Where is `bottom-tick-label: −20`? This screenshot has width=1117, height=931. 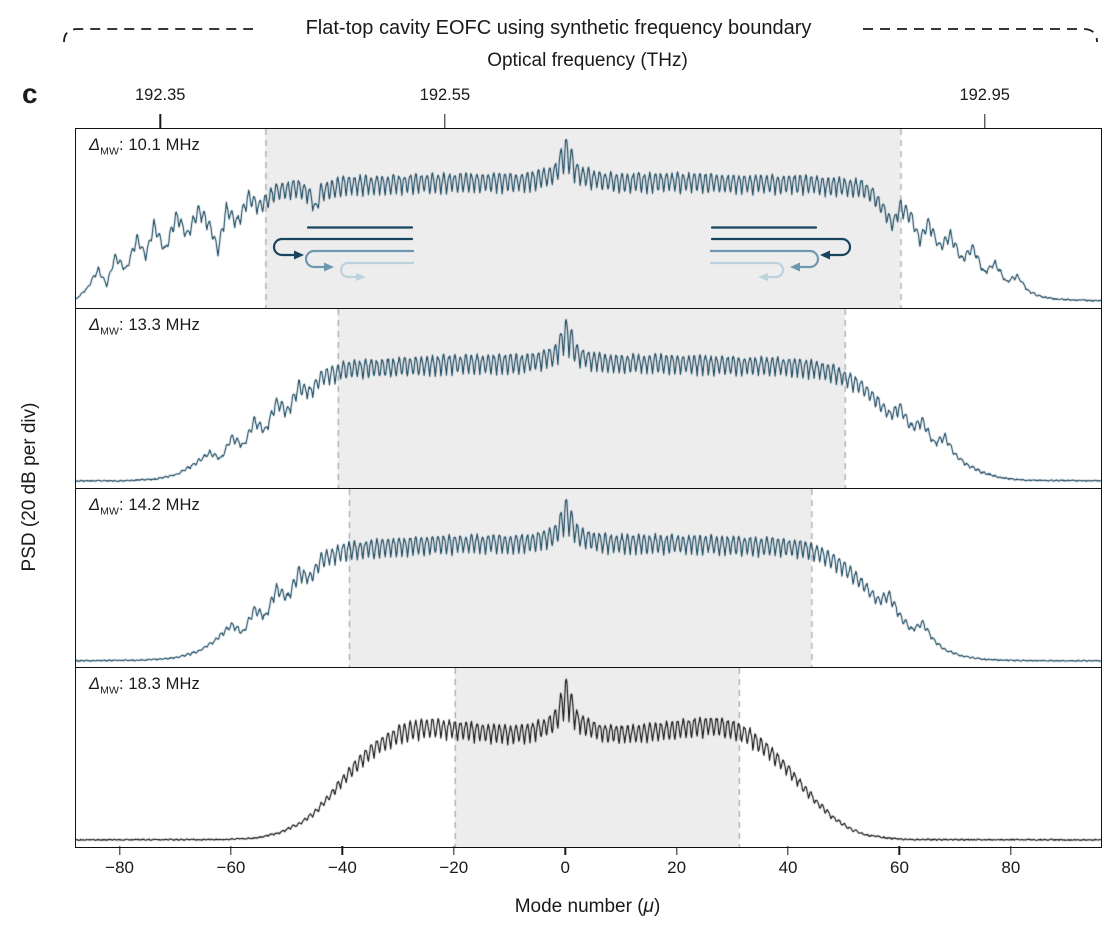 bottom-tick-label: −20 is located at coordinates (454, 867).